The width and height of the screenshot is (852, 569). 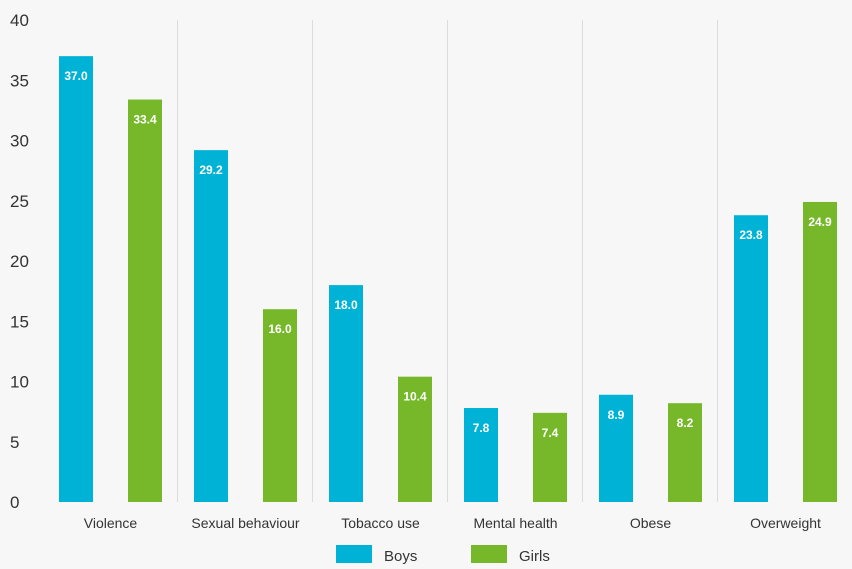 I want to click on legend-swatch-girls, so click(x=489, y=554).